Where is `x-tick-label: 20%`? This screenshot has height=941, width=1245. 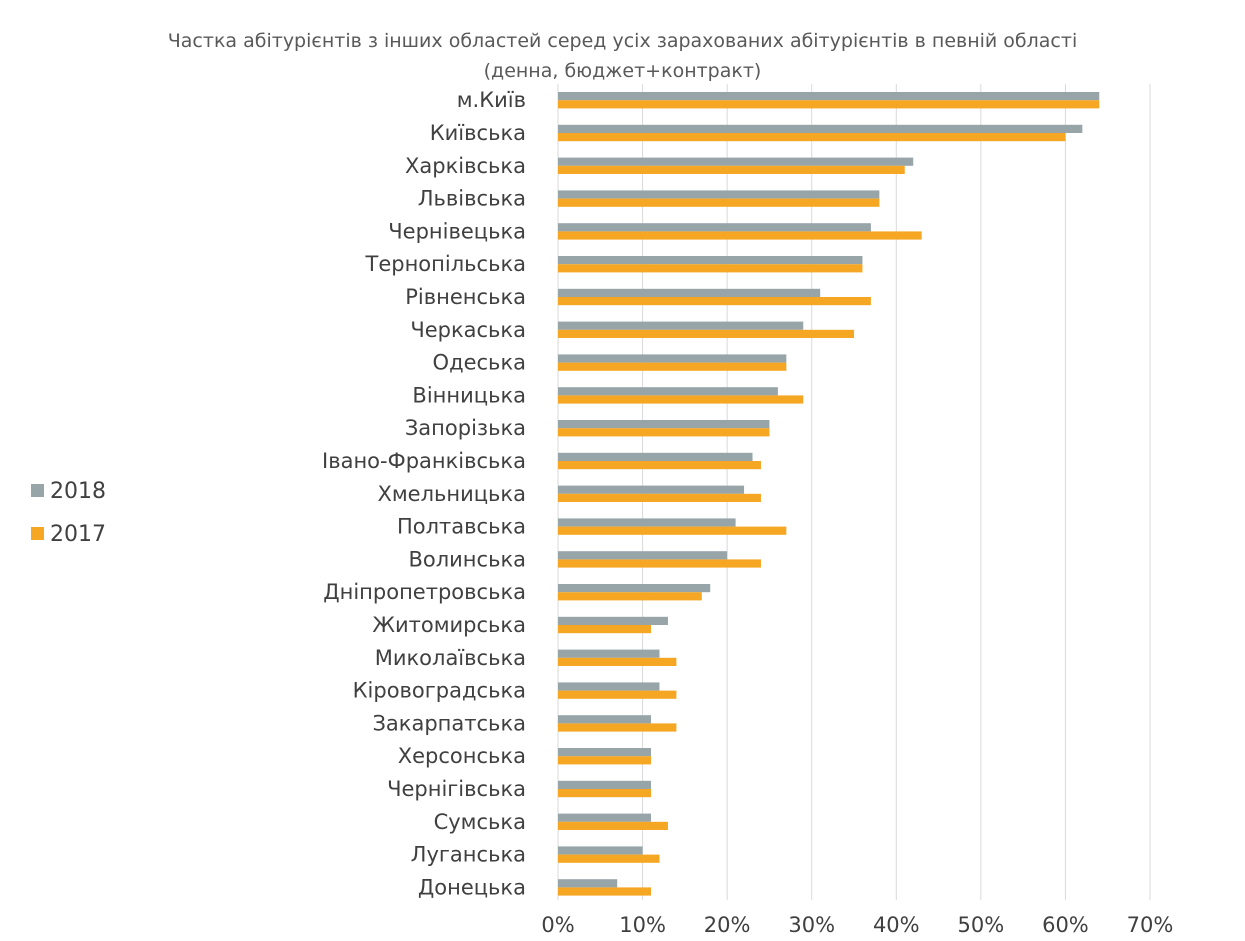
x-tick-label: 20% is located at coordinates (727, 925).